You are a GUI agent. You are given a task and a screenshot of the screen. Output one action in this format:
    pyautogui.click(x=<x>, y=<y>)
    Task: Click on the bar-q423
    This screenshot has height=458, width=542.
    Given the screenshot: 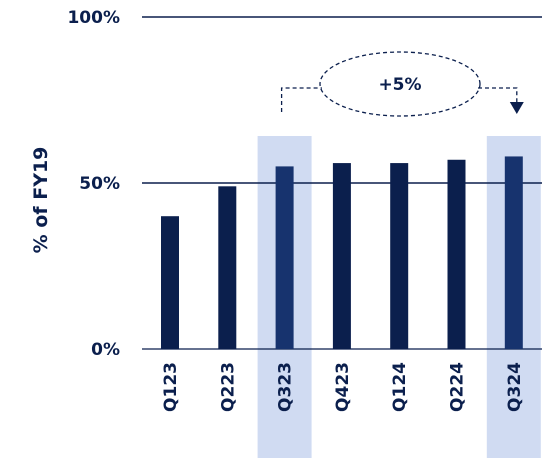 What is the action you would take?
    pyautogui.click(x=342, y=256)
    